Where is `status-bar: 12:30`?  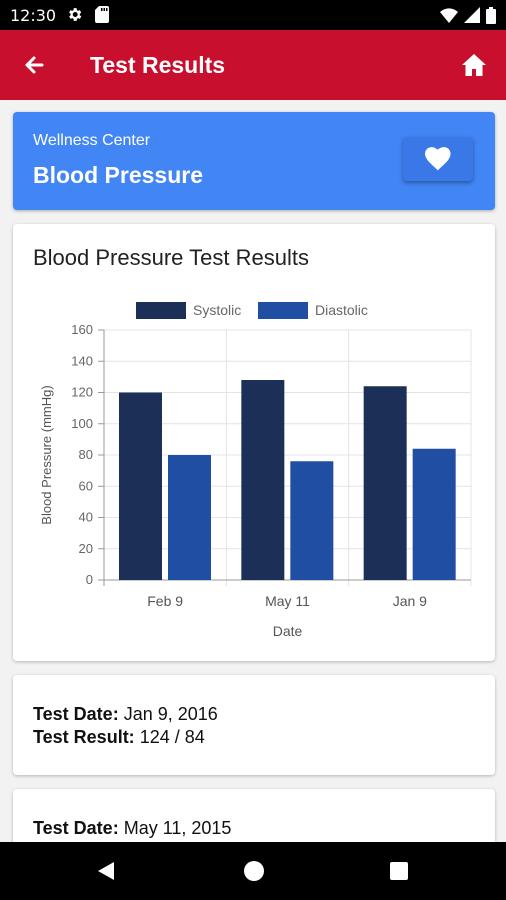 status-bar: 12:30 is located at coordinates (253, 15).